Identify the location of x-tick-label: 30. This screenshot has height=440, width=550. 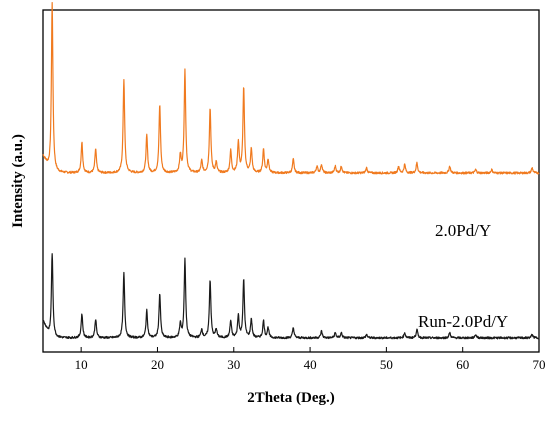
(233, 364).